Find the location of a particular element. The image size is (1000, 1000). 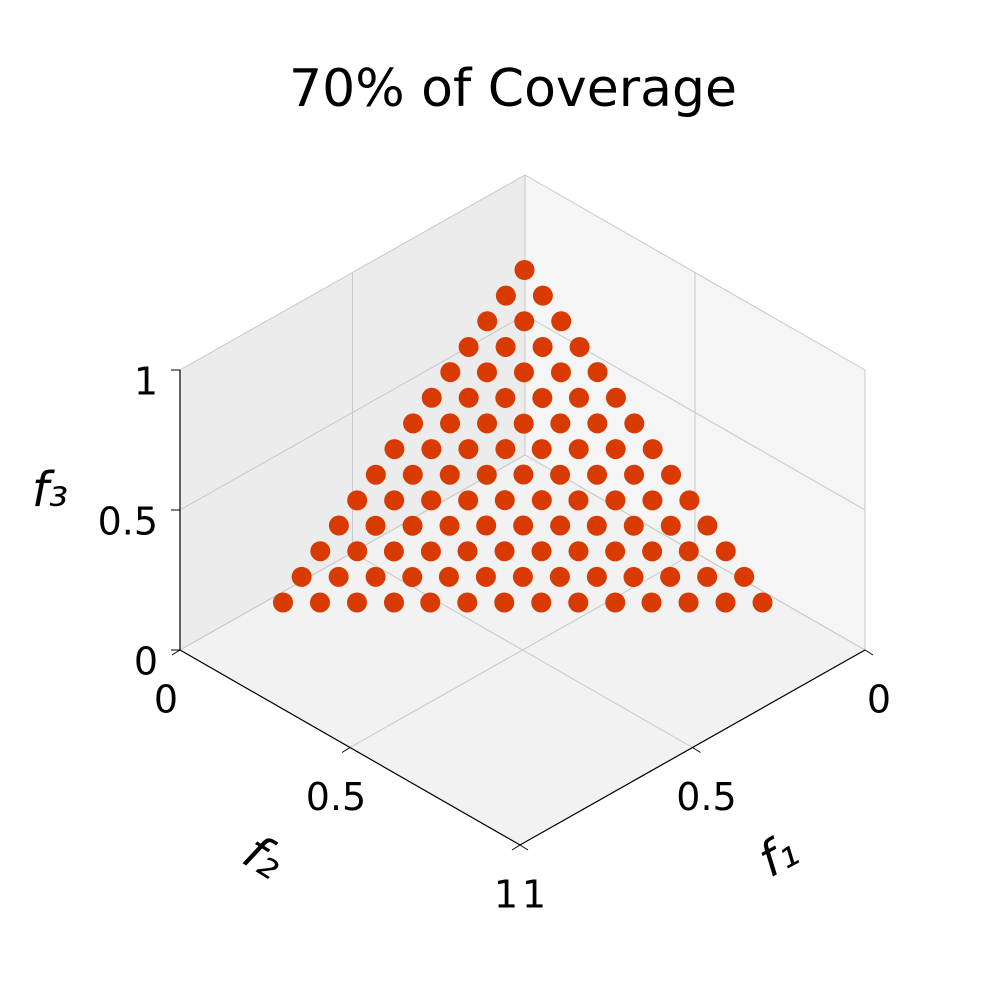

x-tick-label: 0 is located at coordinates (879, 700).